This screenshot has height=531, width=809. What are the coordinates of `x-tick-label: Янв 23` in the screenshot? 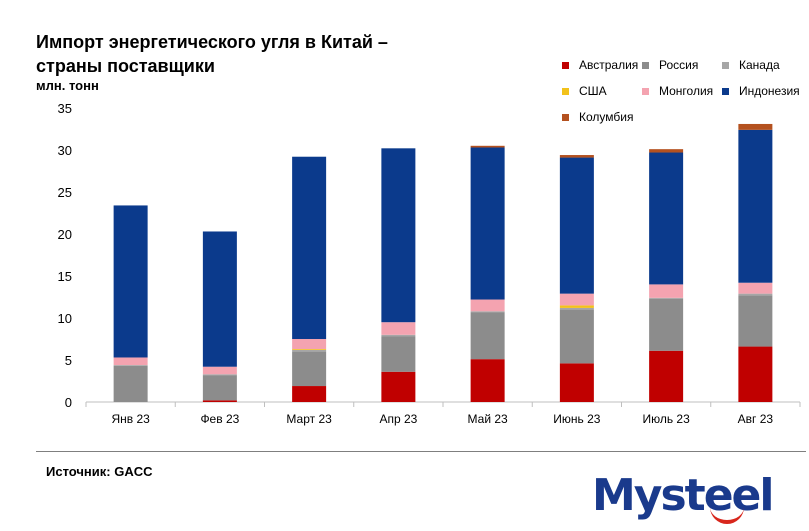 It's located at (130, 419).